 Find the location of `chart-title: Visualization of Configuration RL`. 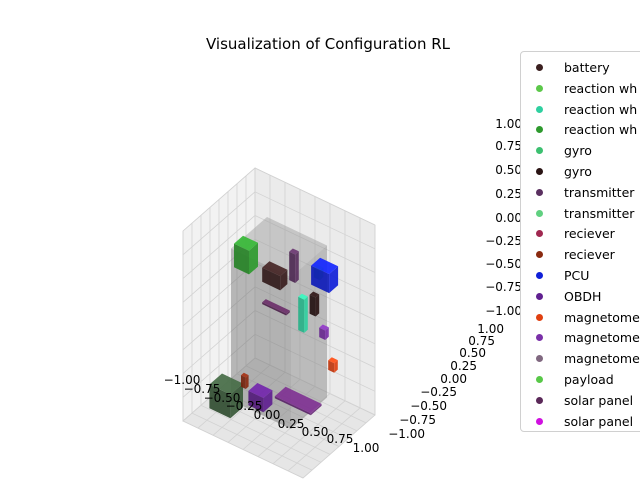

chart-title: Visualization of Configuration RL is located at coordinates (328, 44).